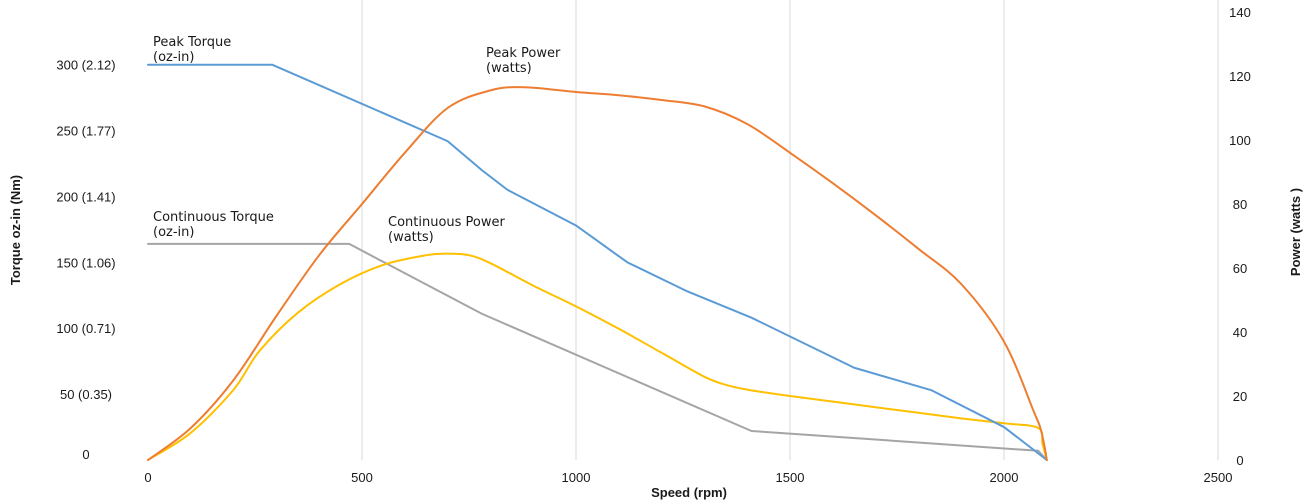 The height and width of the screenshot is (504, 1311). What do you see at coordinates (1239, 460) in the screenshot?
I see `y-right-tick-label: 0` at bounding box center [1239, 460].